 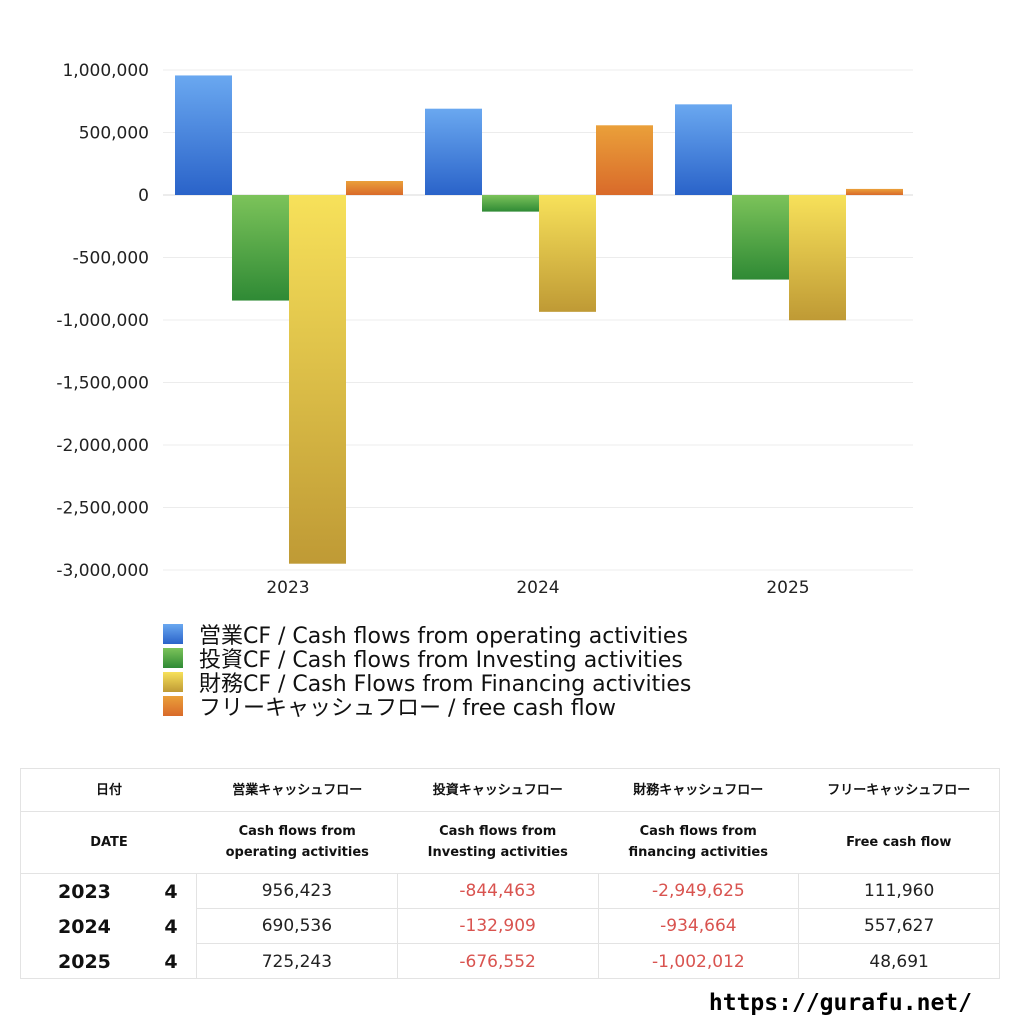 I want to click on row-investing: -132,909, so click(x=498, y=926).